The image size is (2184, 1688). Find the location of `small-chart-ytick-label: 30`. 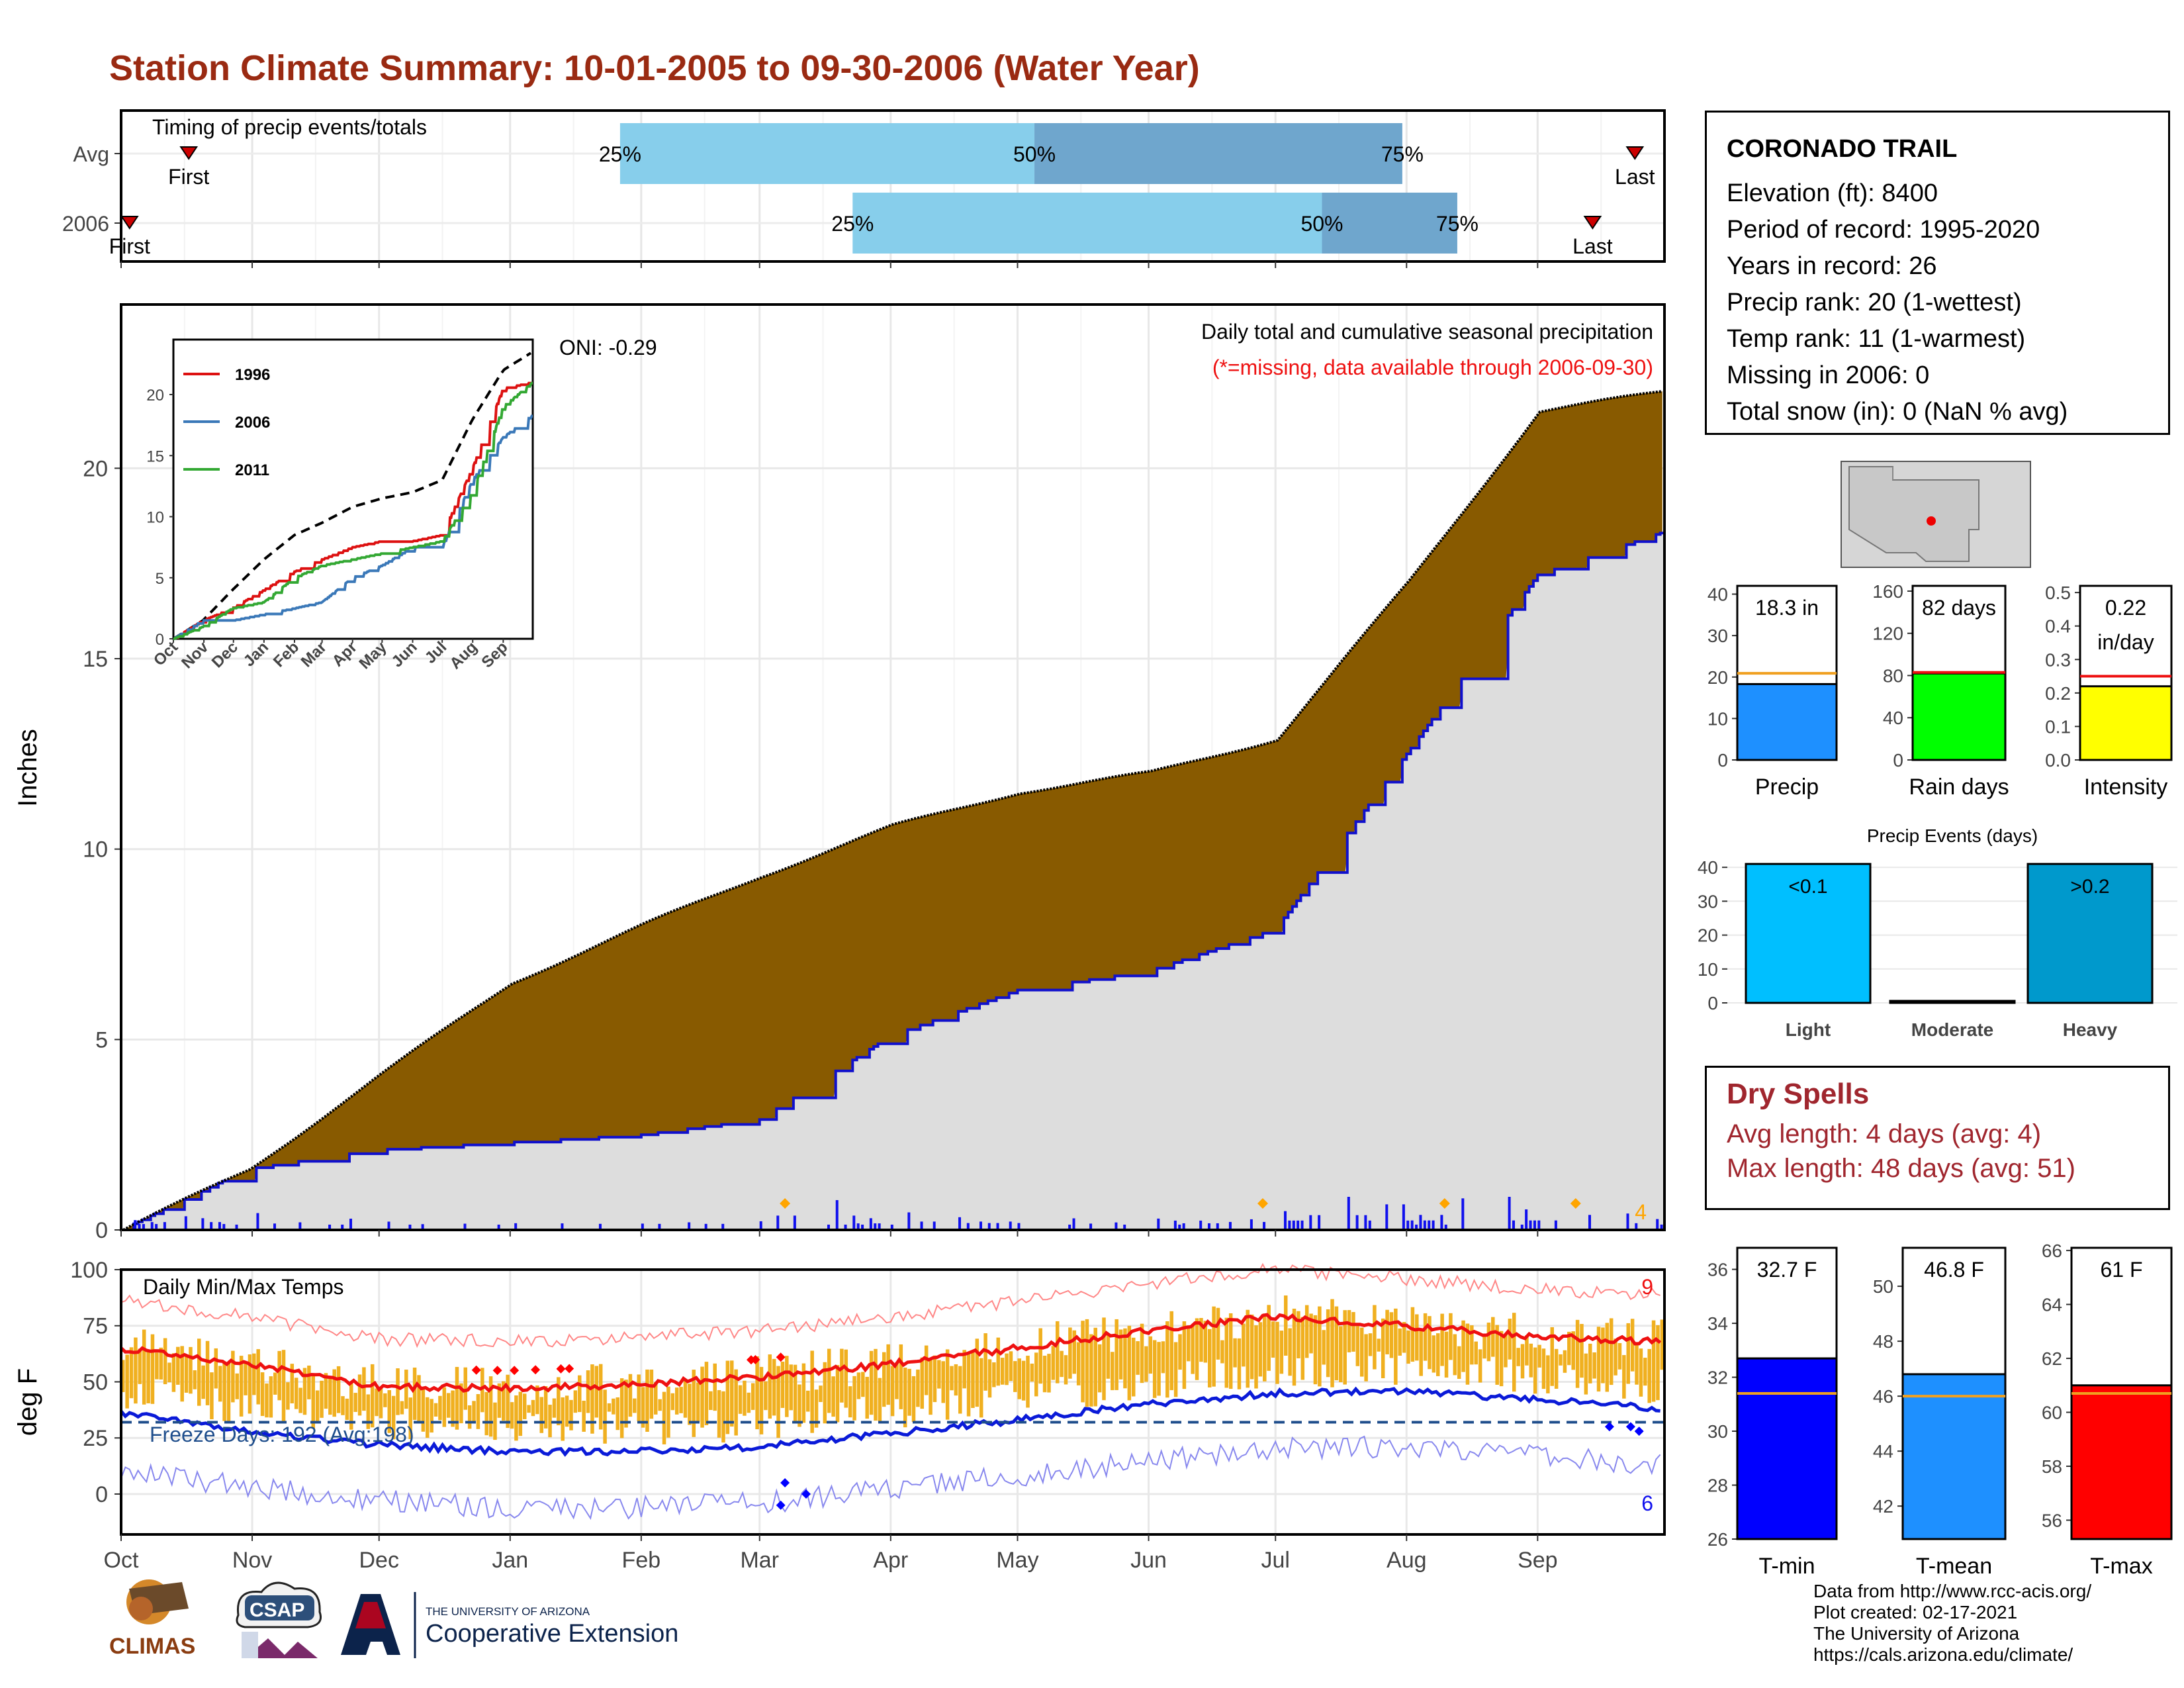

small-chart-ytick-label: 30 is located at coordinates (1718, 636).